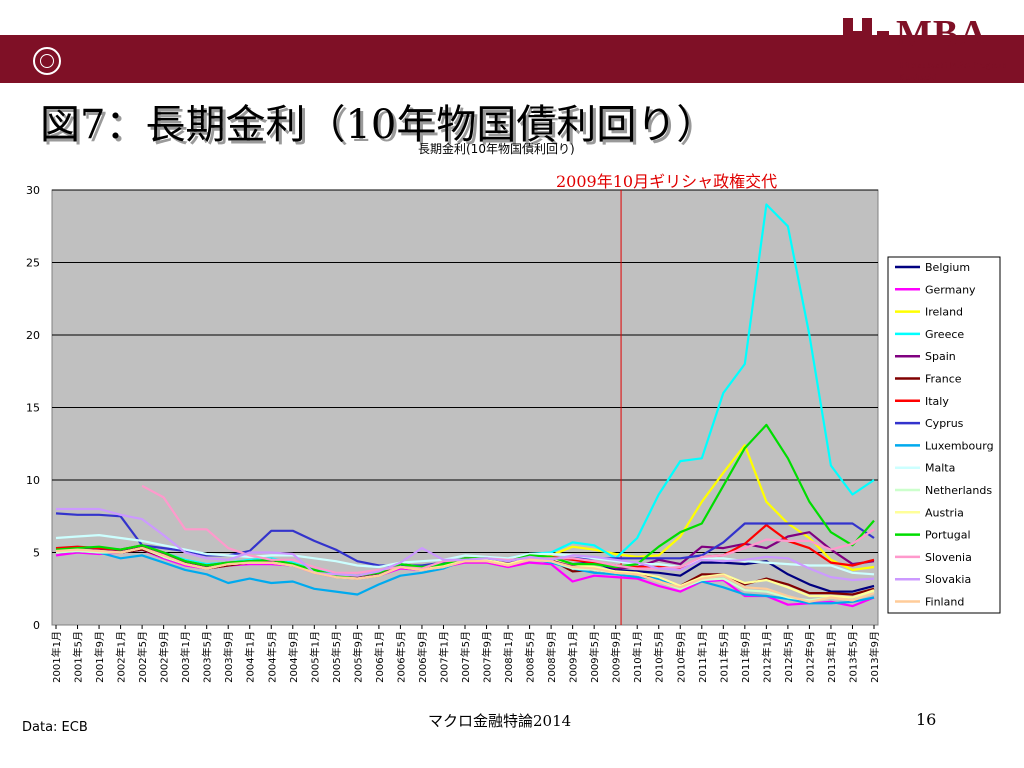 The height and width of the screenshot is (768, 1024). I want to click on y-tick-label: 5, so click(36, 553).